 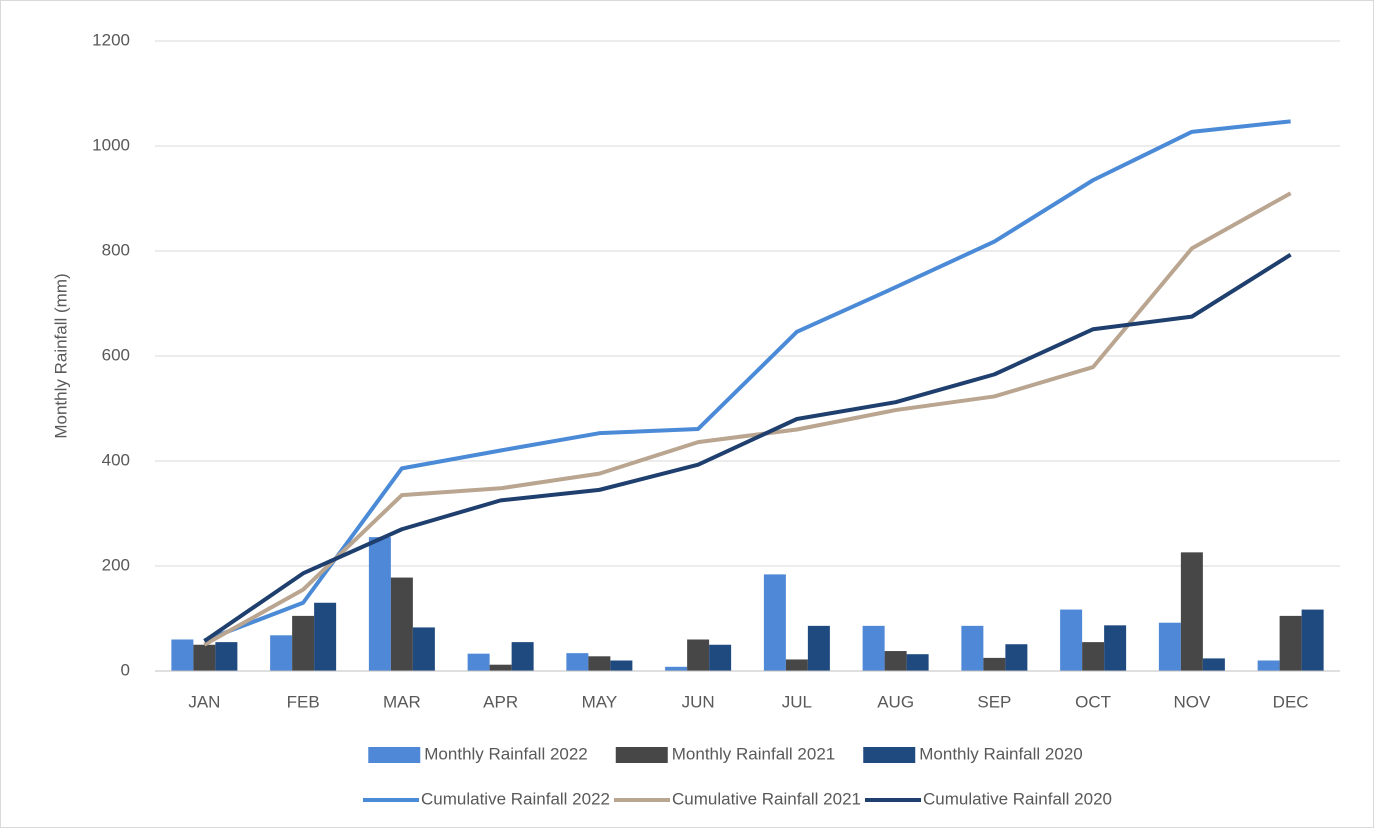 I want to click on x-tick-label: JUL, so click(x=797, y=701).